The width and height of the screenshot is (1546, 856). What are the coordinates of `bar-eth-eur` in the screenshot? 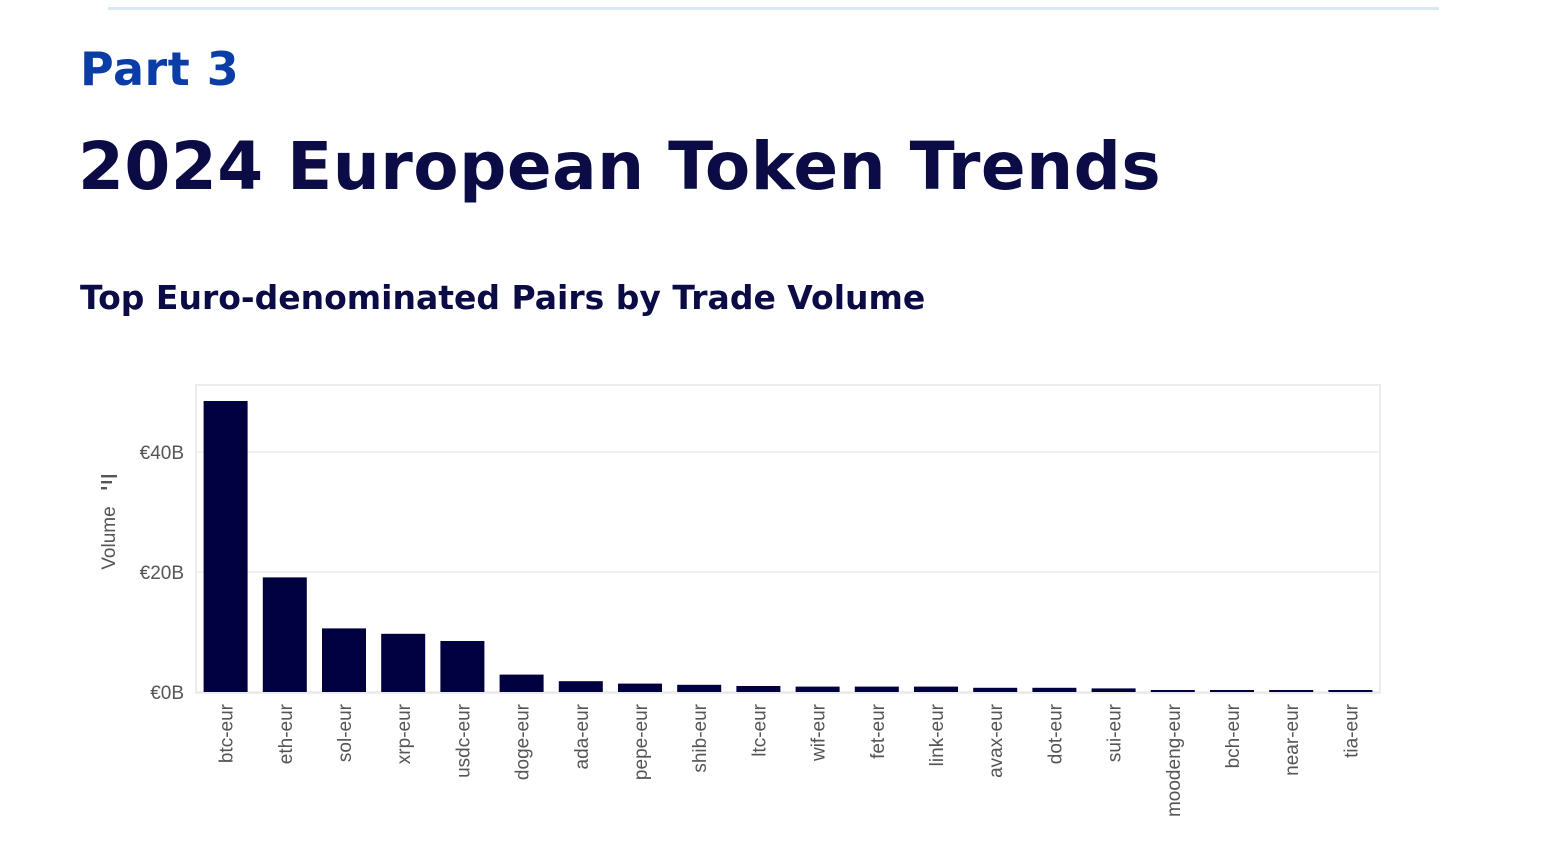 It's located at (284, 634).